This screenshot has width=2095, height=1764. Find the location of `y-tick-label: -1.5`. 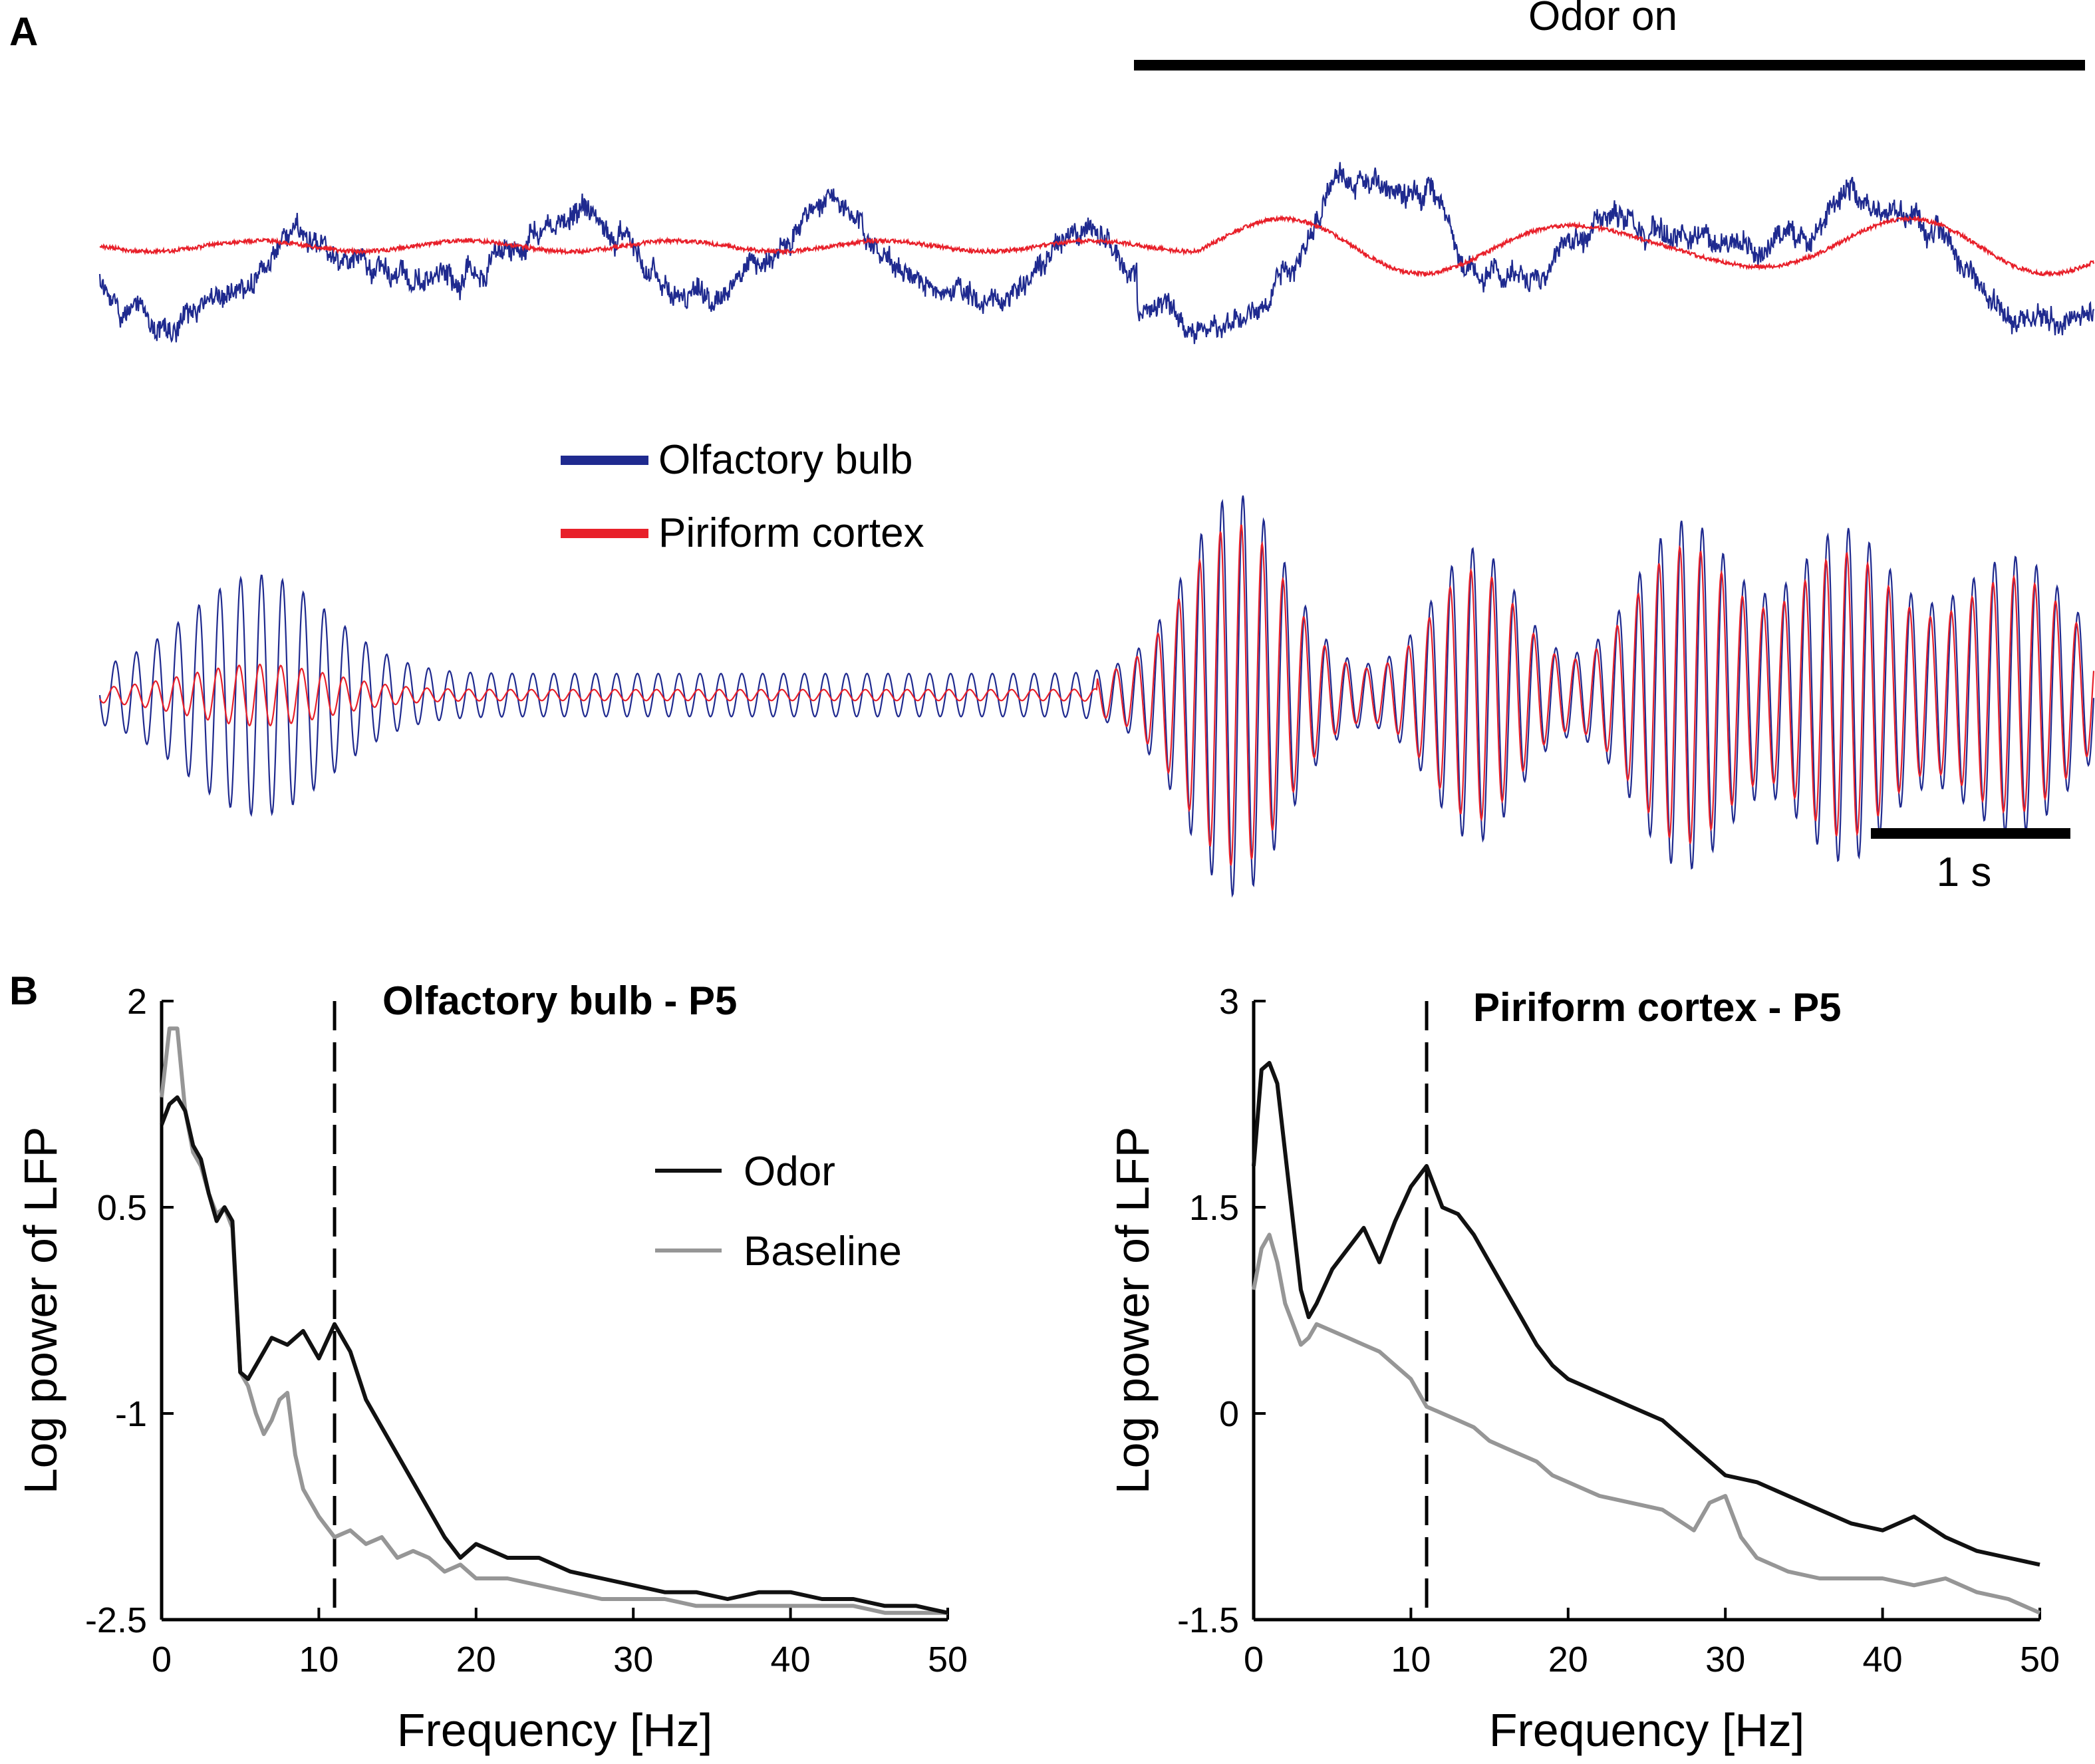

y-tick-label: -1.5 is located at coordinates (1208, 1620).